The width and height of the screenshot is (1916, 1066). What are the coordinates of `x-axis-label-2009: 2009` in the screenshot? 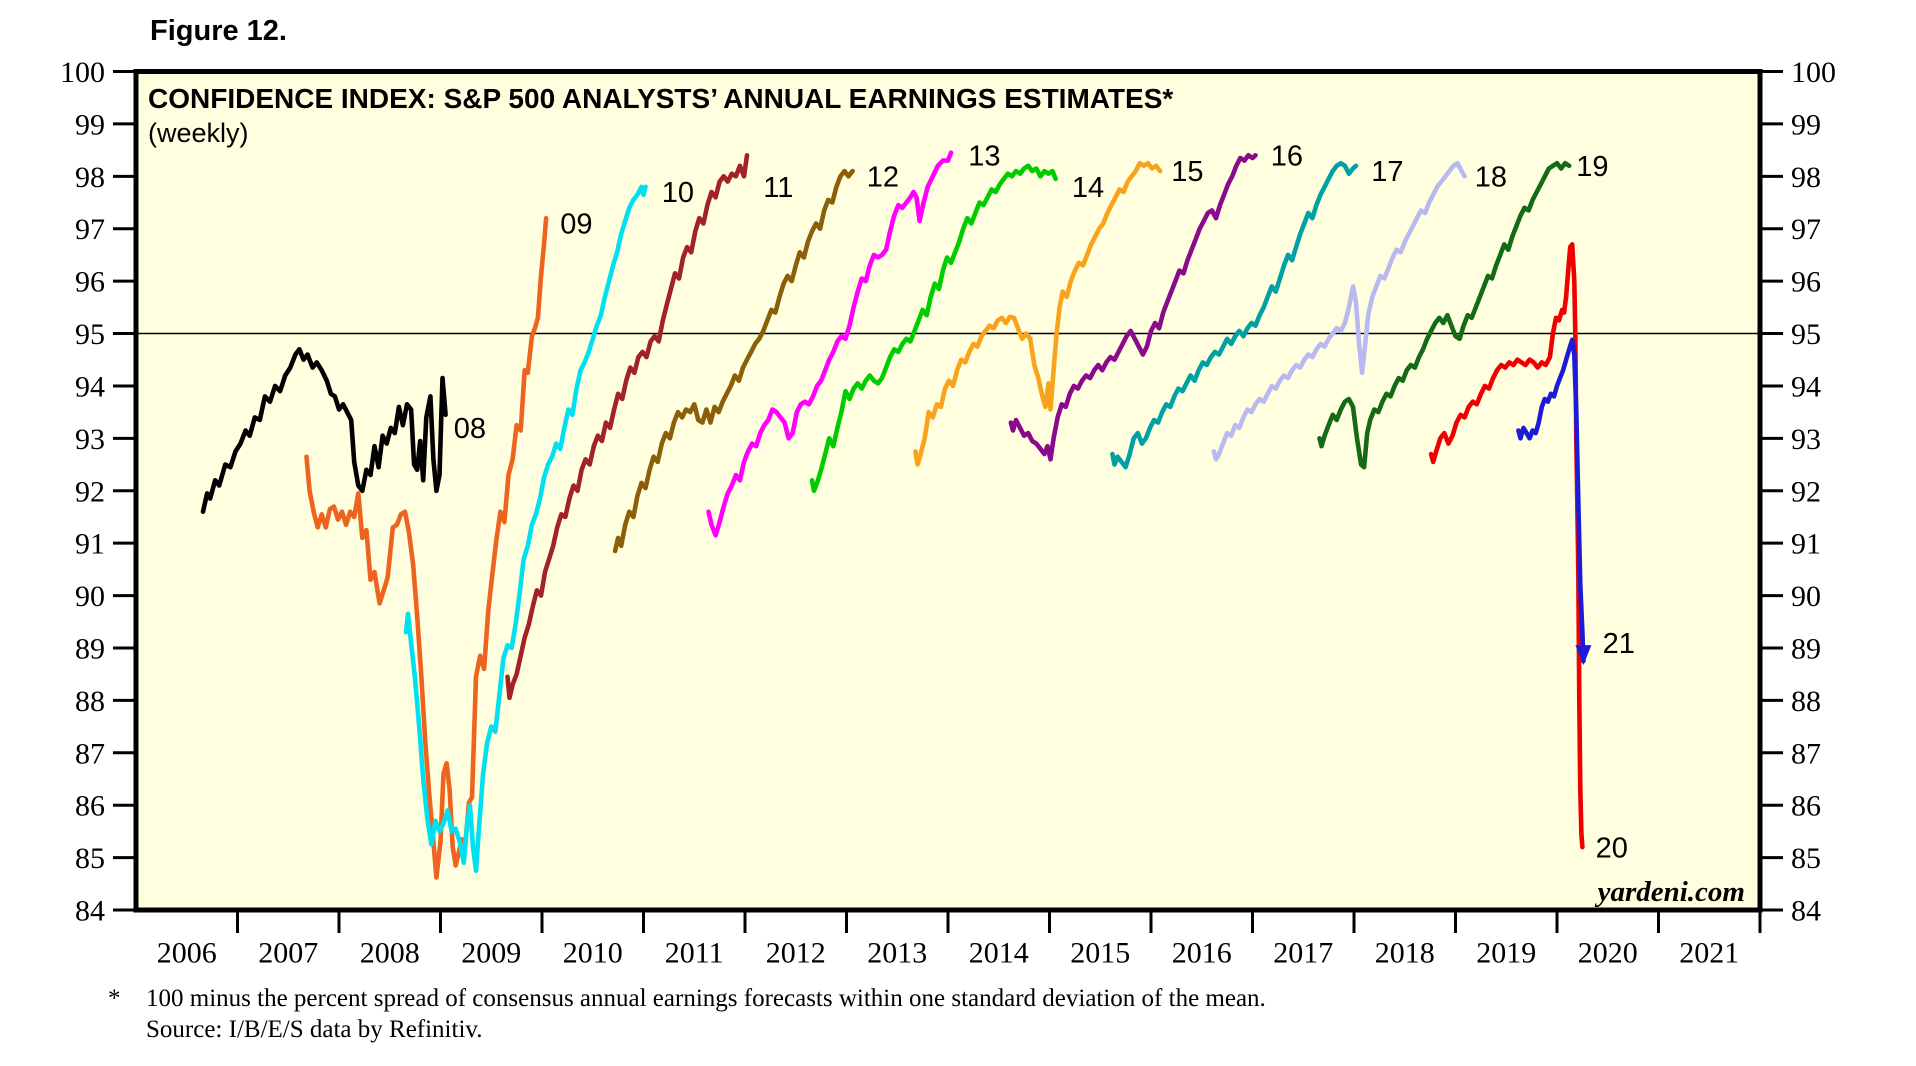 It's located at (491, 953).